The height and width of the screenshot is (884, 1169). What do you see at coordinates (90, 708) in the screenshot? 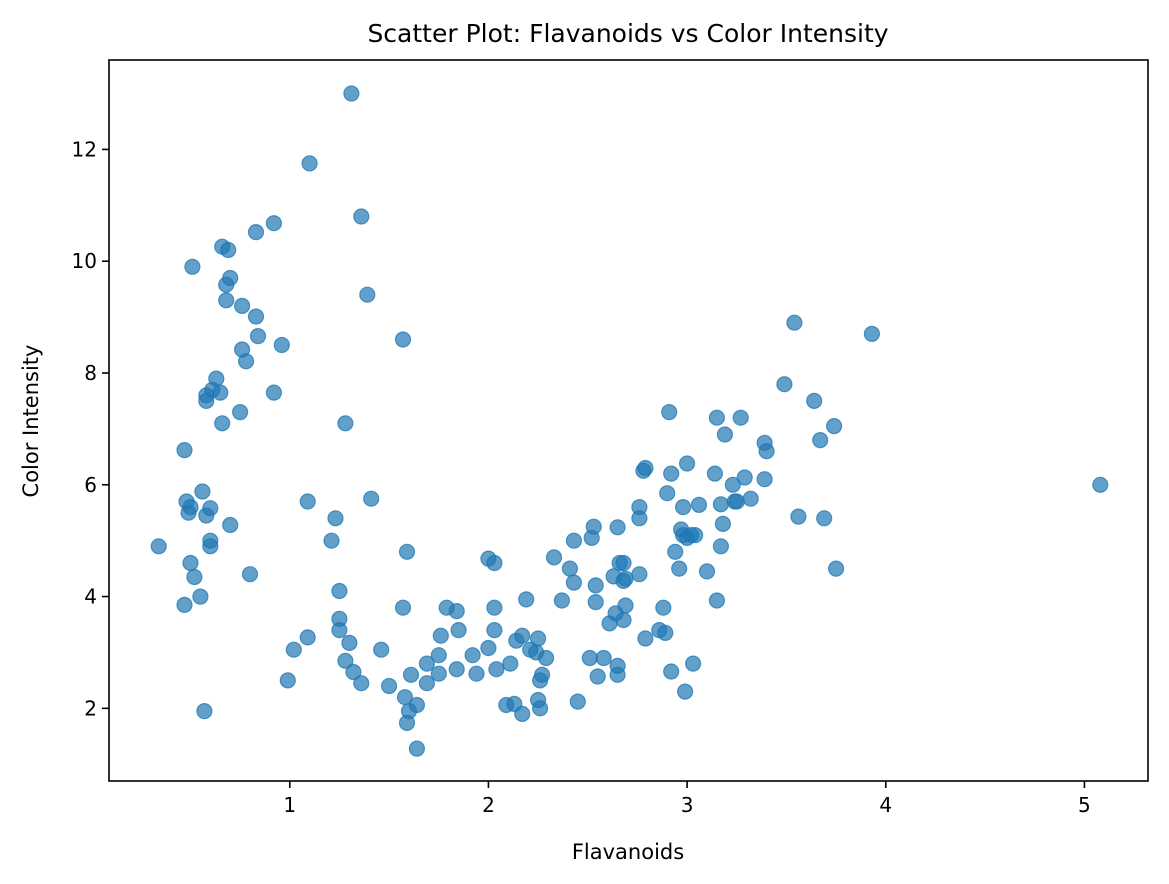
I see `y-tick-label: 2` at bounding box center [90, 708].